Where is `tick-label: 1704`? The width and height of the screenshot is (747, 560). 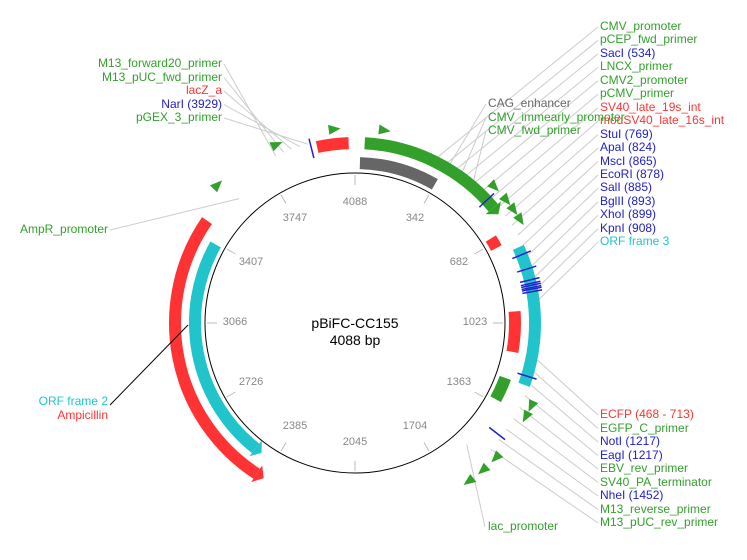 tick-label: 1704 is located at coordinates (415, 425).